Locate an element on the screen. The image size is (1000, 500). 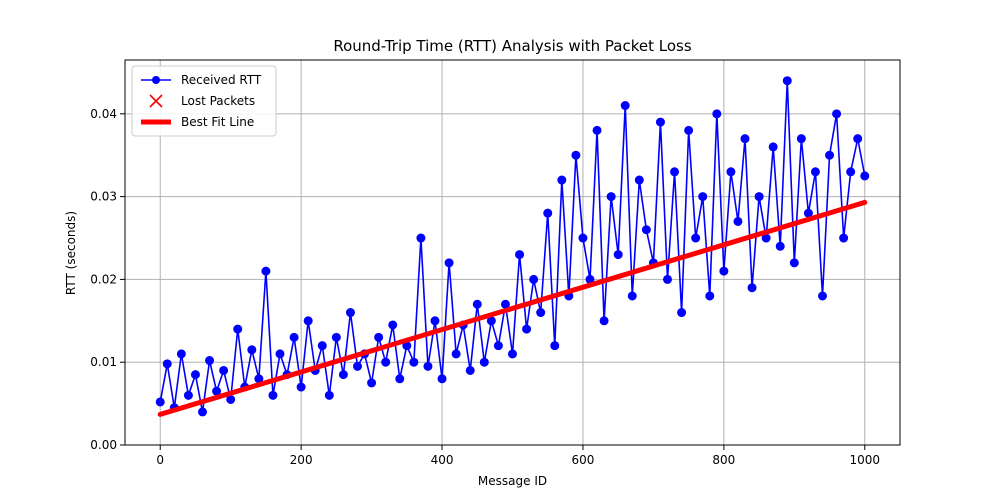
legend-layer: Received RTT Lost Packets Best Fit Line is located at coordinates (204, 101).